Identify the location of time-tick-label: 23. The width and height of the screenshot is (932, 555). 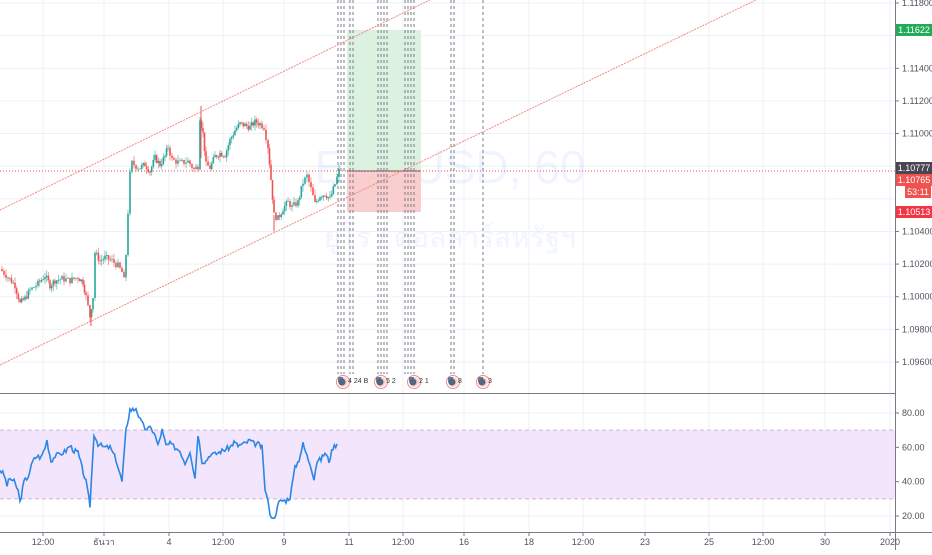
(645, 542).